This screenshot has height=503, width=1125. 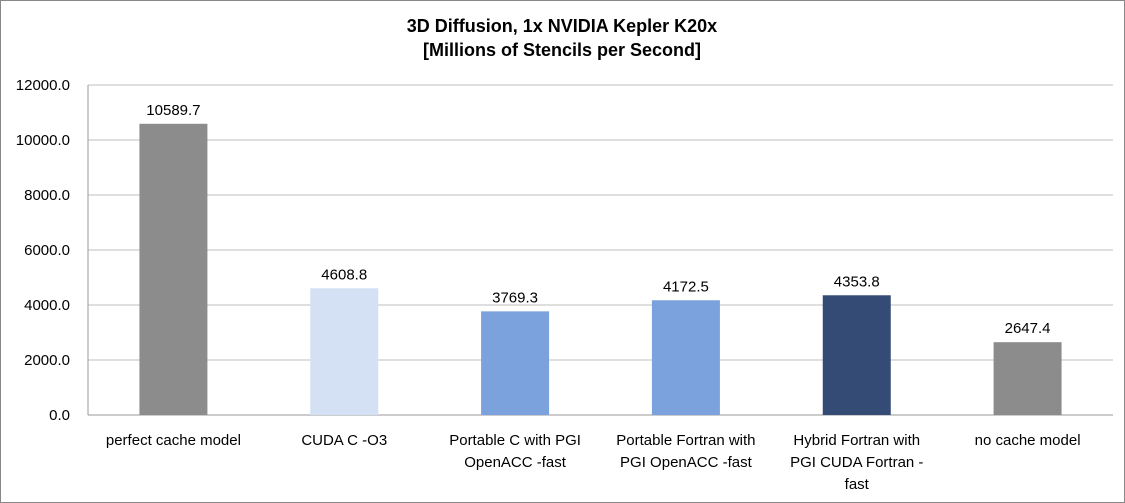 What do you see at coordinates (43, 140) in the screenshot?
I see `y-tick-label: 10000.0` at bounding box center [43, 140].